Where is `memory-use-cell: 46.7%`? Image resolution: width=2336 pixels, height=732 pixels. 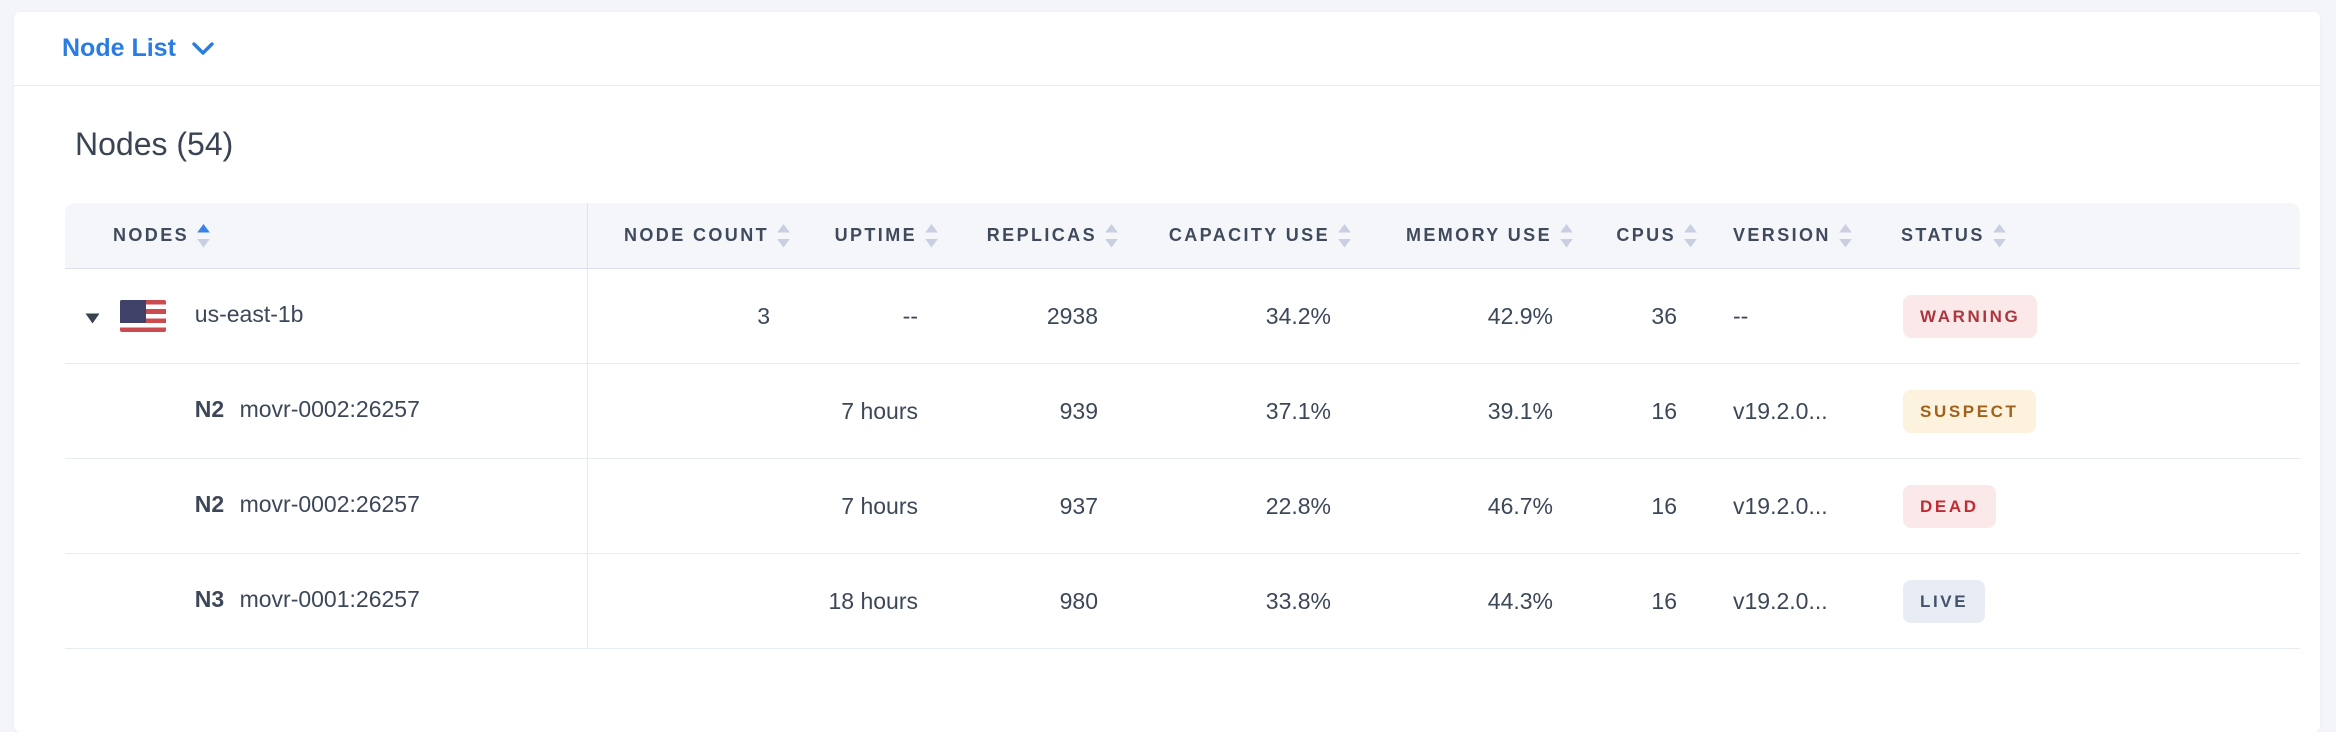
memory-use-cell: 46.7% is located at coordinates (1481, 506).